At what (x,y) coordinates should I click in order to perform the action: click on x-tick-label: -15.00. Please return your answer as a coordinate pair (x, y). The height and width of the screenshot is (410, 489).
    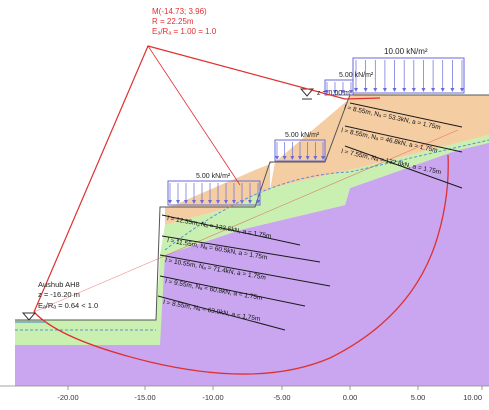
    Looking at the image, I should click on (144, 397).